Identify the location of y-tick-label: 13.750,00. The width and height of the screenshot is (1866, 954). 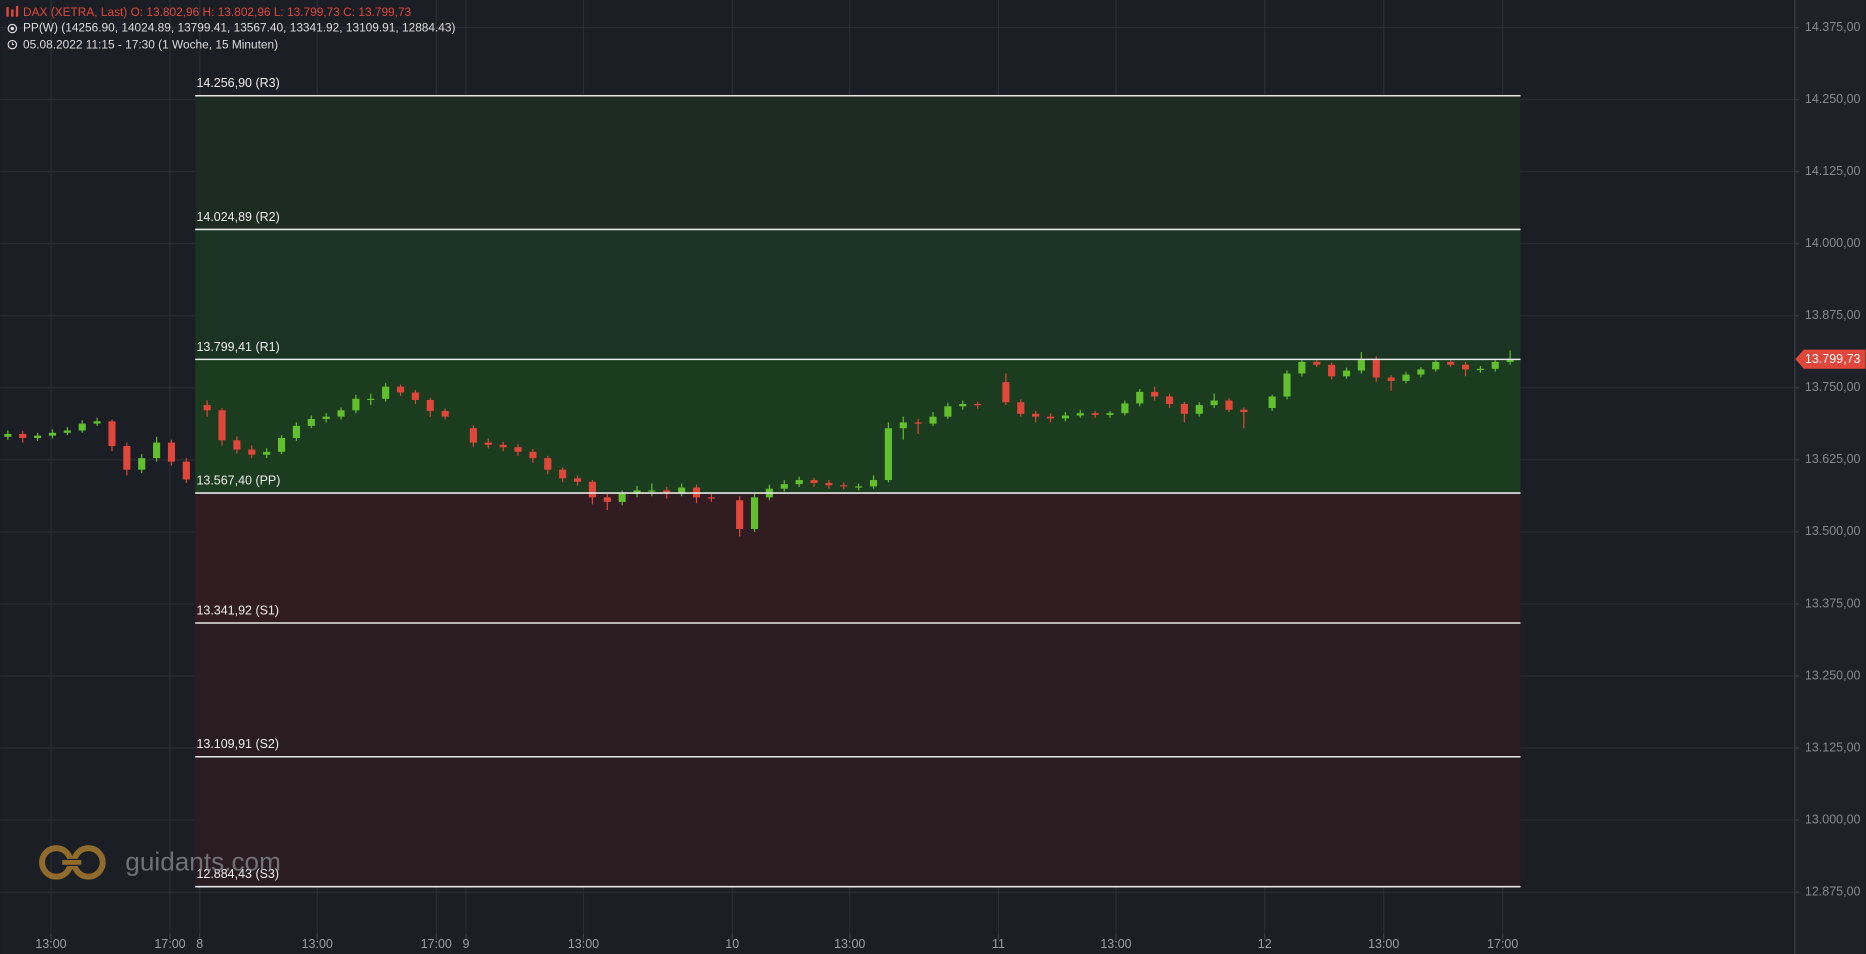
(1833, 387).